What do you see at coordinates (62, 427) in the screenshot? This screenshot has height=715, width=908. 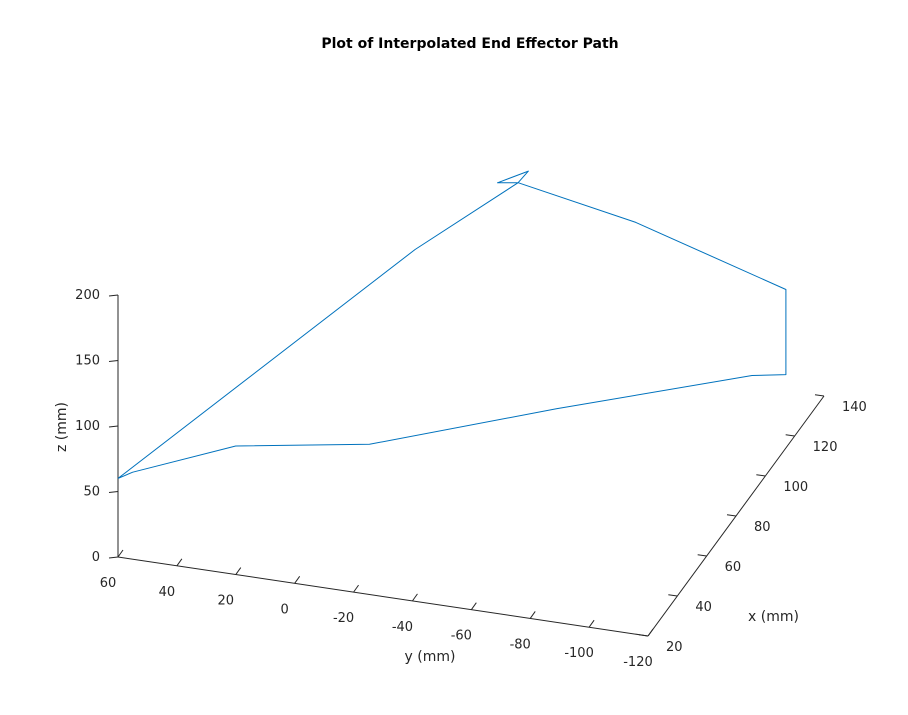 I see `z-axis-label: z (mm)` at bounding box center [62, 427].